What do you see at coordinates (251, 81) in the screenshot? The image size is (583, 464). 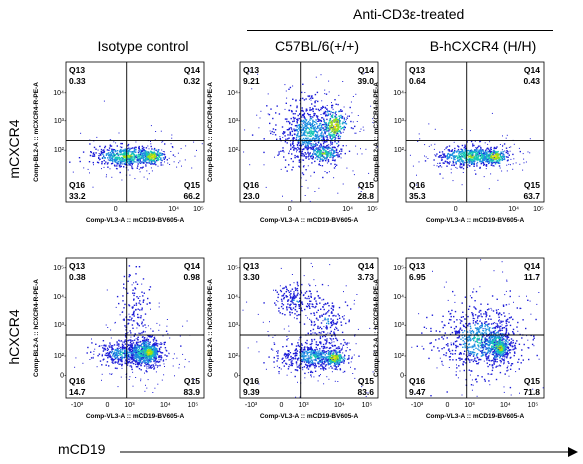 I see `quadrant-q13-value: 9.21` at bounding box center [251, 81].